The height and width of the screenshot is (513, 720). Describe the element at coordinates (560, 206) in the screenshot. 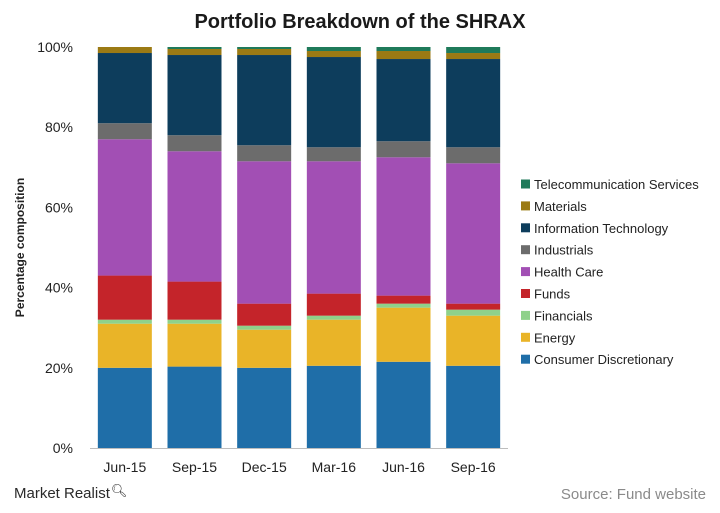

I see `legend-label: Materials` at that location.